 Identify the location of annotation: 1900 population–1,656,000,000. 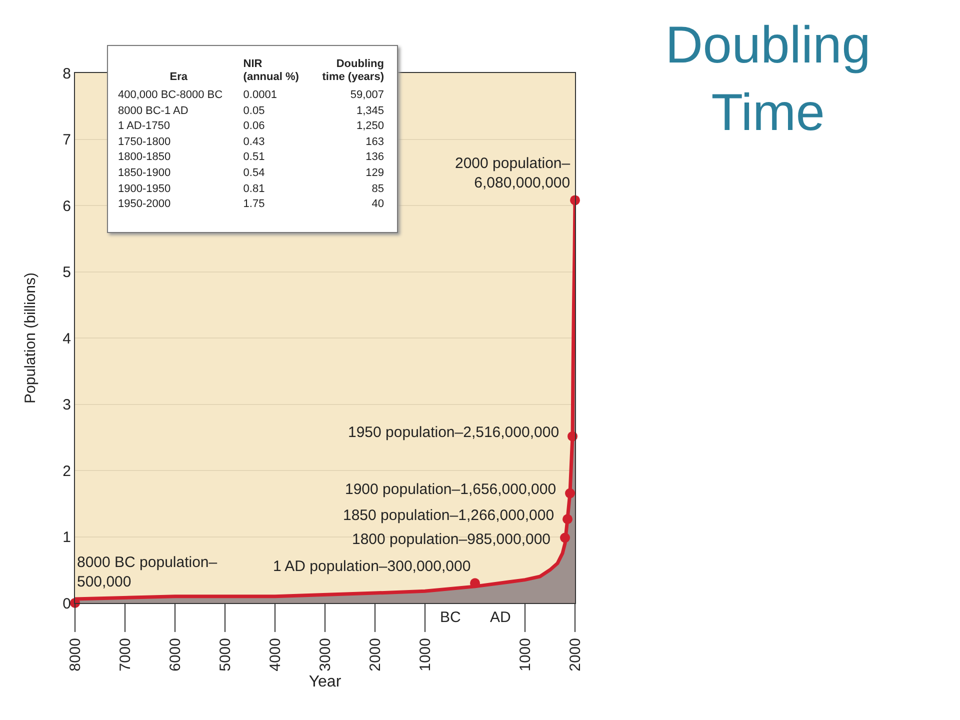
(450, 489).